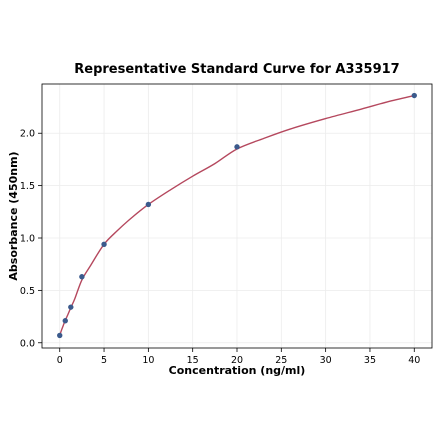 This screenshot has height=445, width=440. I want to click on x-tick-label: 10, so click(148, 360).